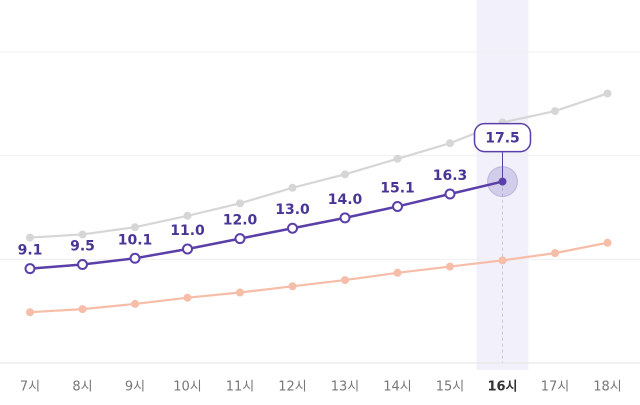  I want to click on data-label: 9.1, so click(30, 251).